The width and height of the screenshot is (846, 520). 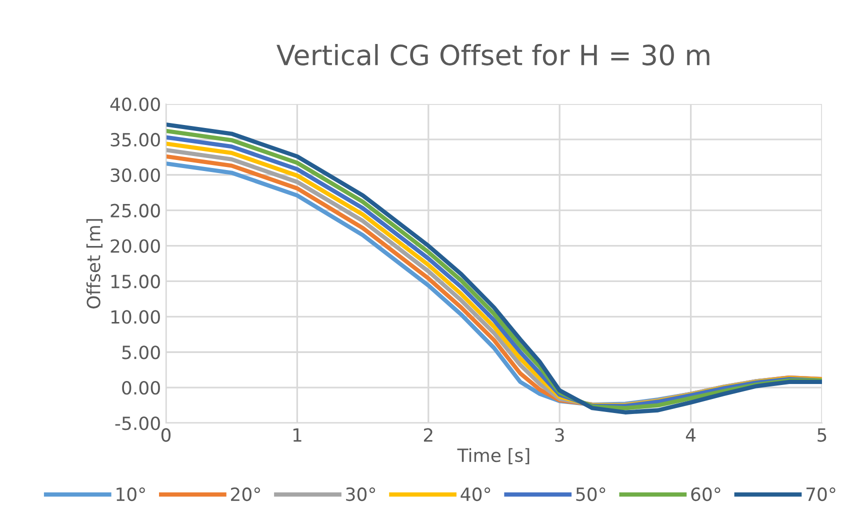 I want to click on y-tick-label: -5.00, so click(x=137, y=423).